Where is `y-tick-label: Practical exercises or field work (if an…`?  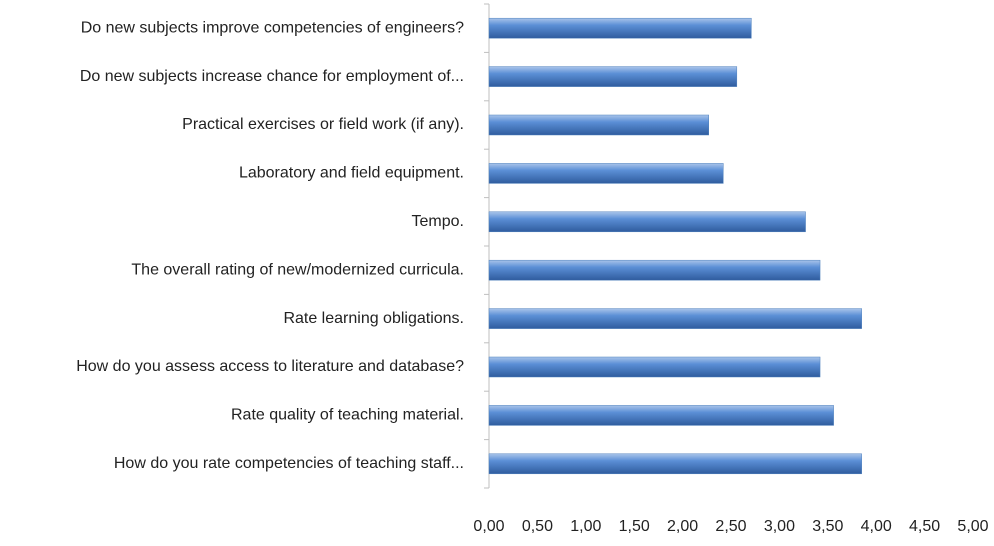 y-tick-label: Practical exercises or field work (if an… is located at coordinates (323, 124).